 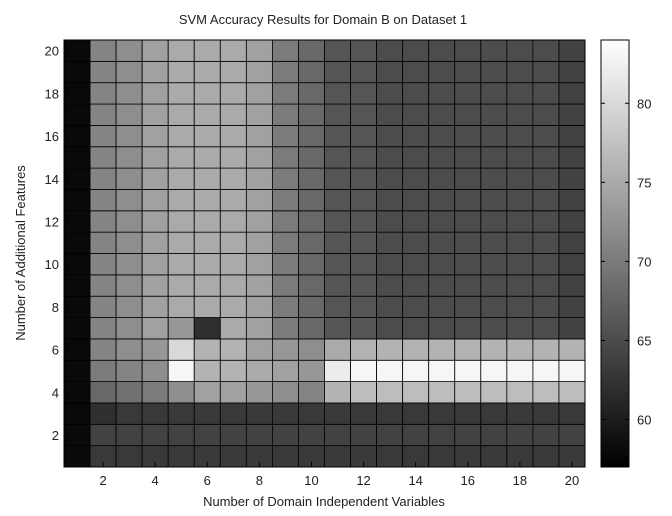 I want to click on x-tick-label: 4, so click(x=155, y=480).